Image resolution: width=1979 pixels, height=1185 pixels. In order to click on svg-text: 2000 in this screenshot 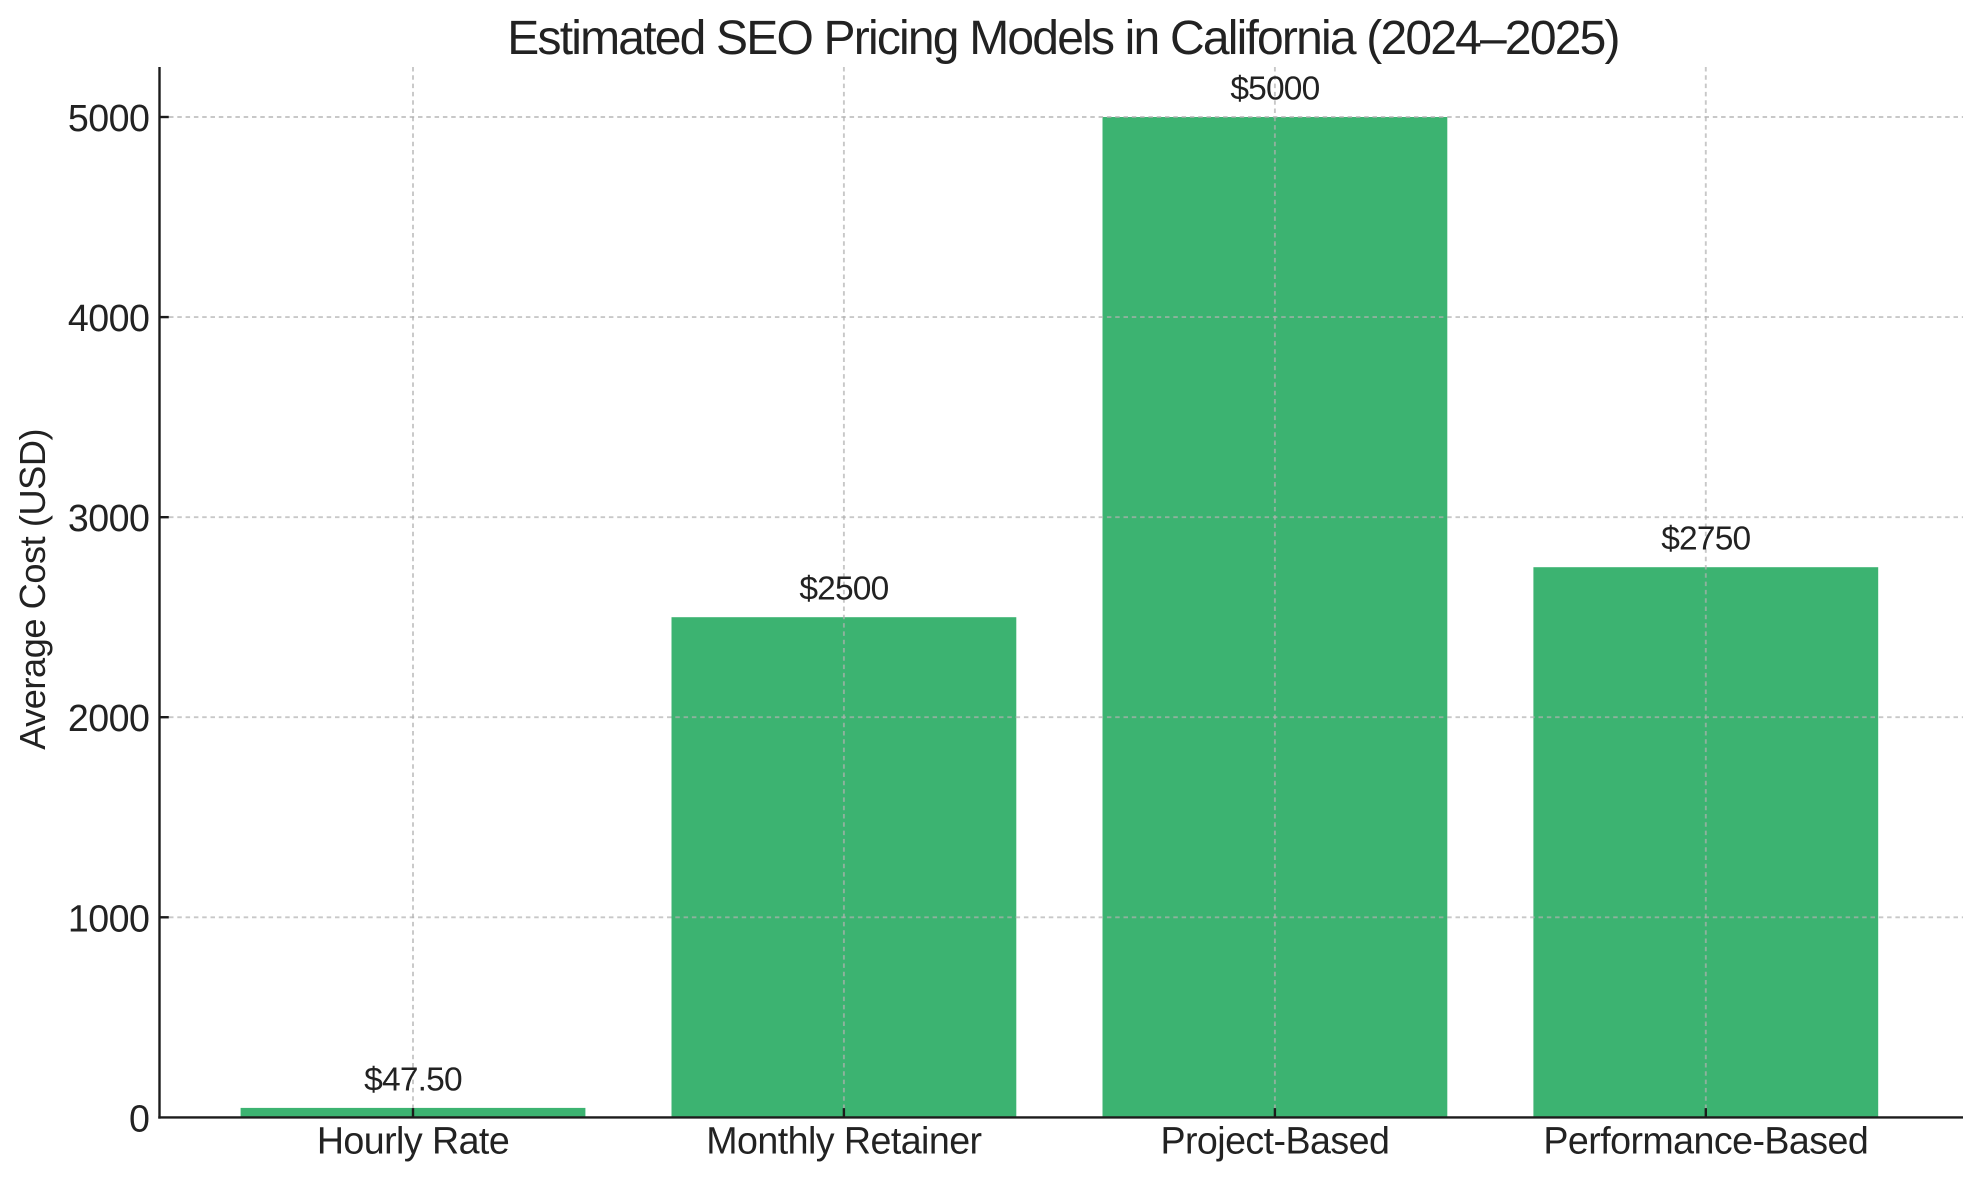, I will do `click(108, 718)`.